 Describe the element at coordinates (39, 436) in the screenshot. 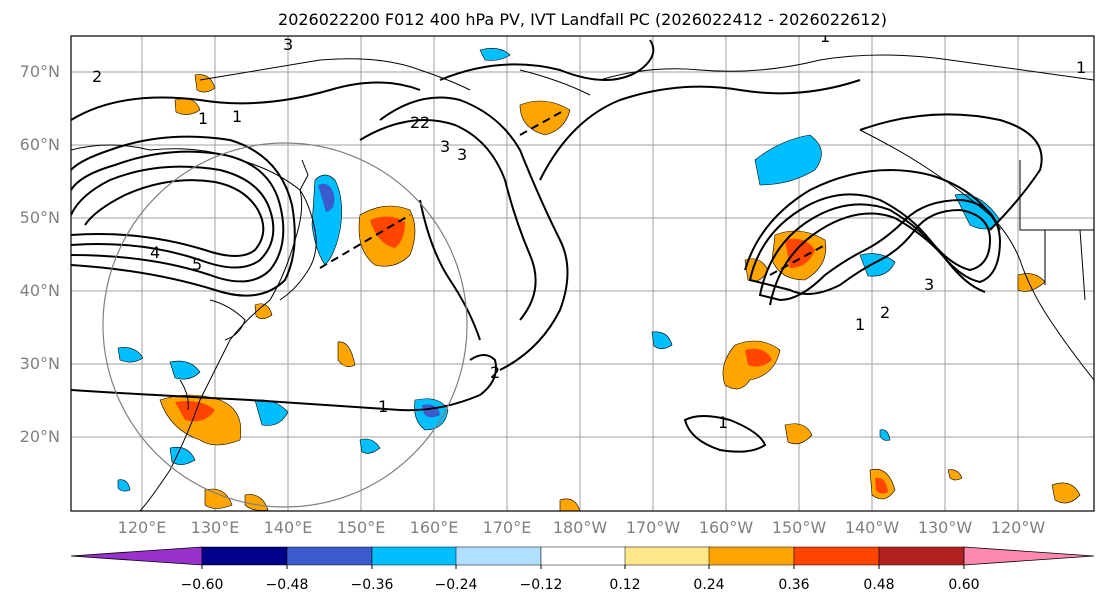

I see `latitude-label: 20°N` at that location.